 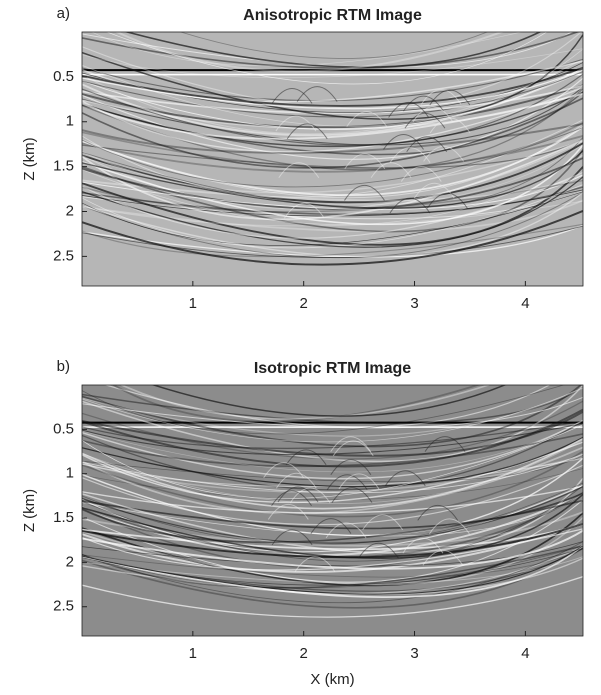 What do you see at coordinates (332, 15) in the screenshot?
I see `chart-title: Anisotropic RTM Image` at bounding box center [332, 15].